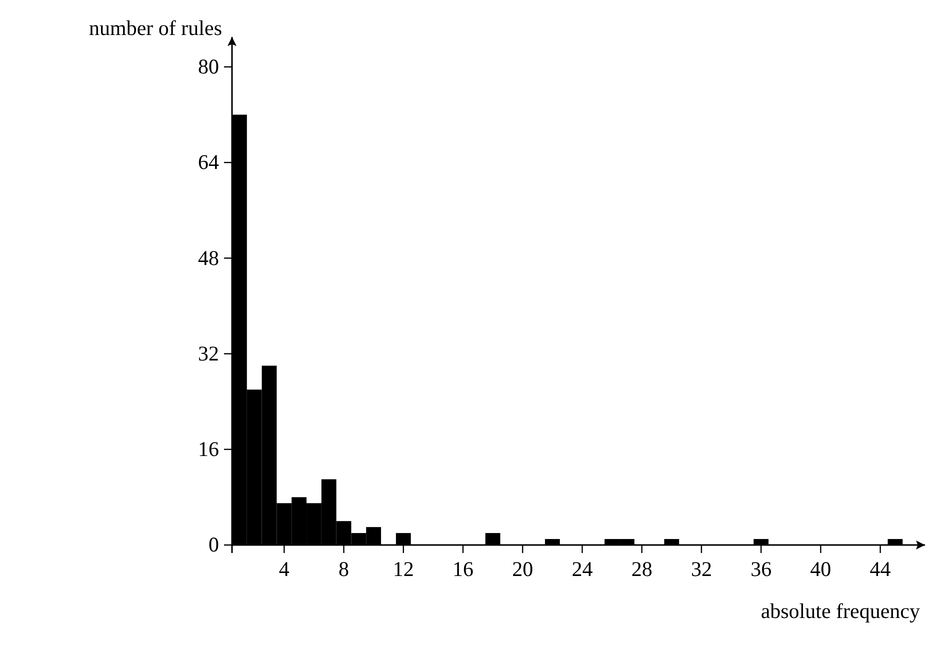 The image size is (928, 656). Describe the element at coordinates (344, 568) in the screenshot. I see `x-tick-label: 8` at that location.